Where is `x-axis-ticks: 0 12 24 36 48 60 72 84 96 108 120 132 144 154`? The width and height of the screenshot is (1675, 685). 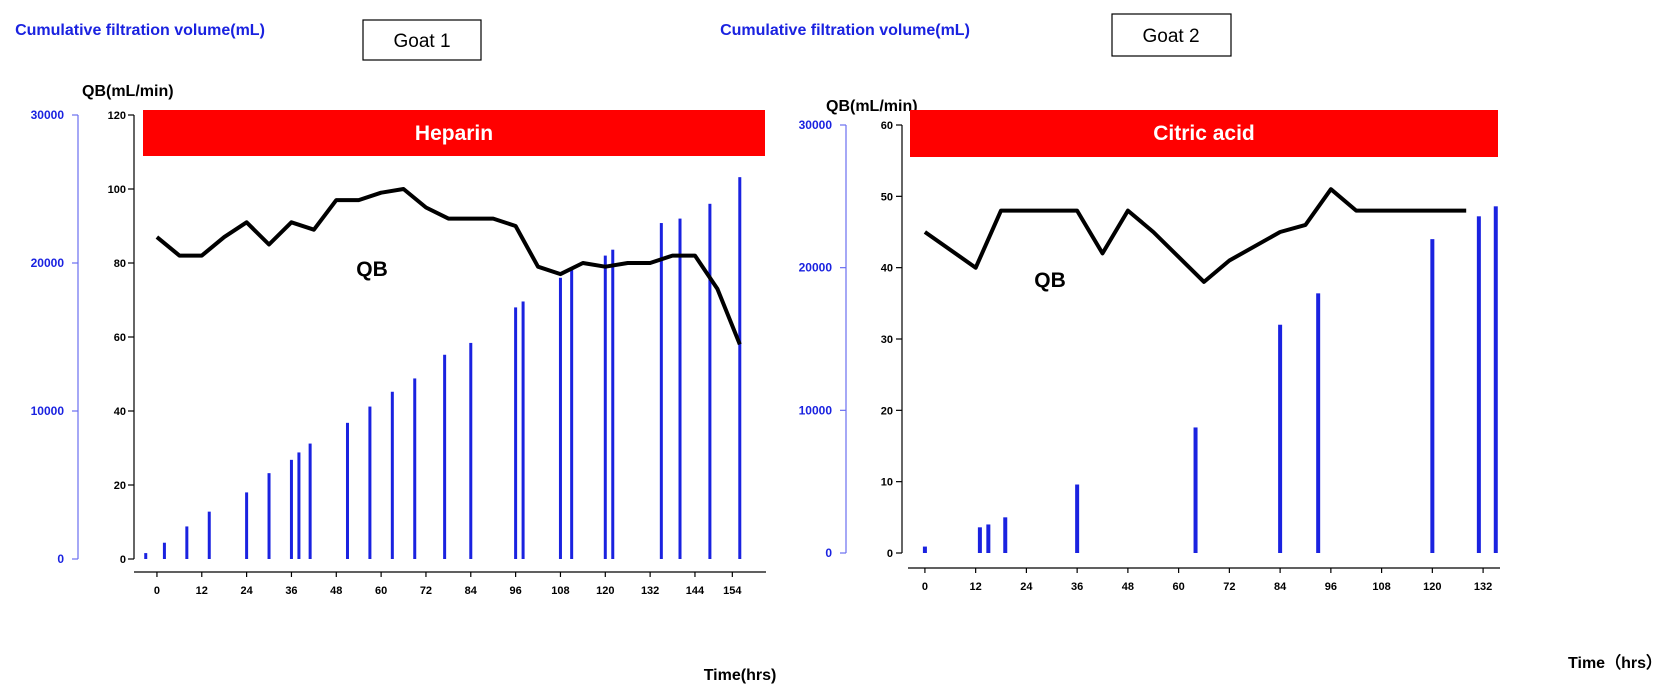 x-axis-ticks: 0 12 24 36 48 60 72 84 96 108 120 132 144 154 is located at coordinates (448, 584).